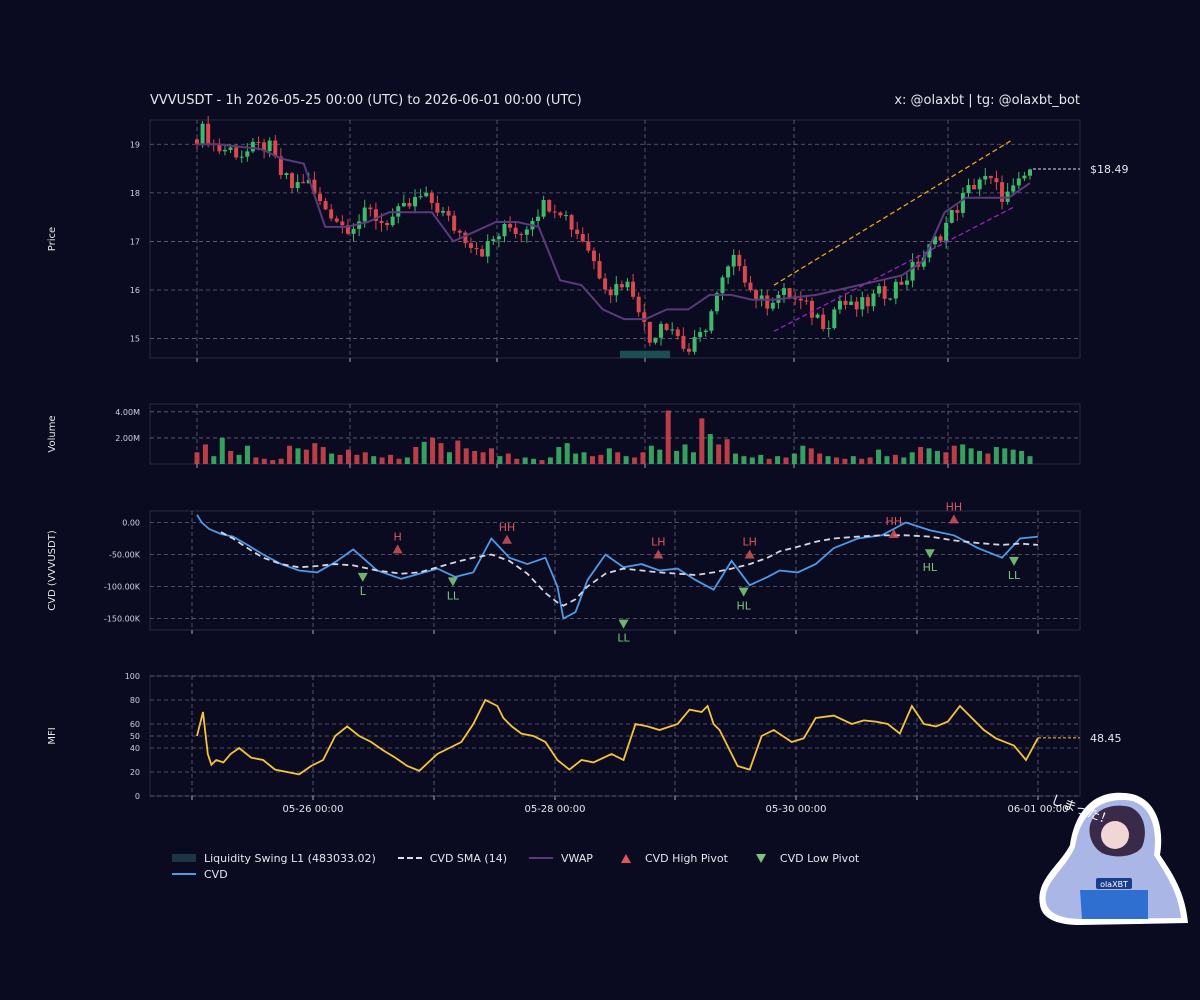  What do you see at coordinates (795, 809) in the screenshot?
I see `x-tick-label: 05-30 00:00` at bounding box center [795, 809].